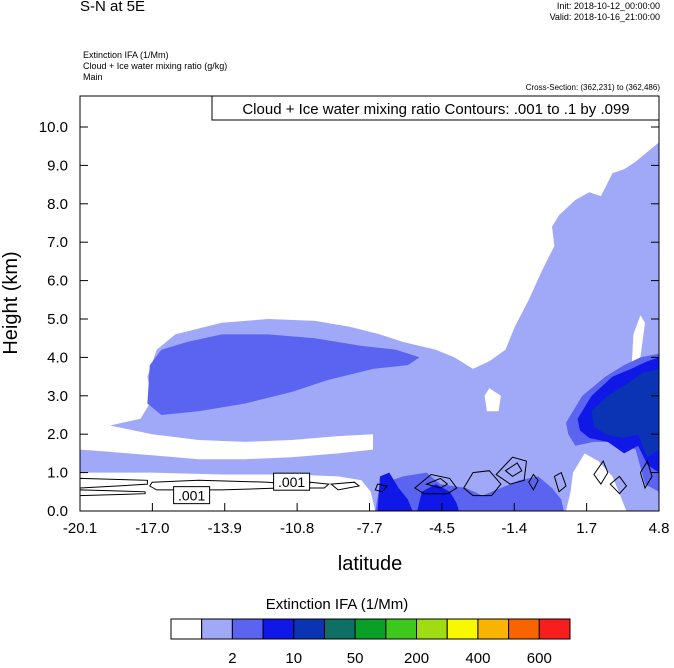 The image size is (674, 668). What do you see at coordinates (370, 642) in the screenshot?
I see `colorbar: 2 10 50 200 400 600` at bounding box center [370, 642].